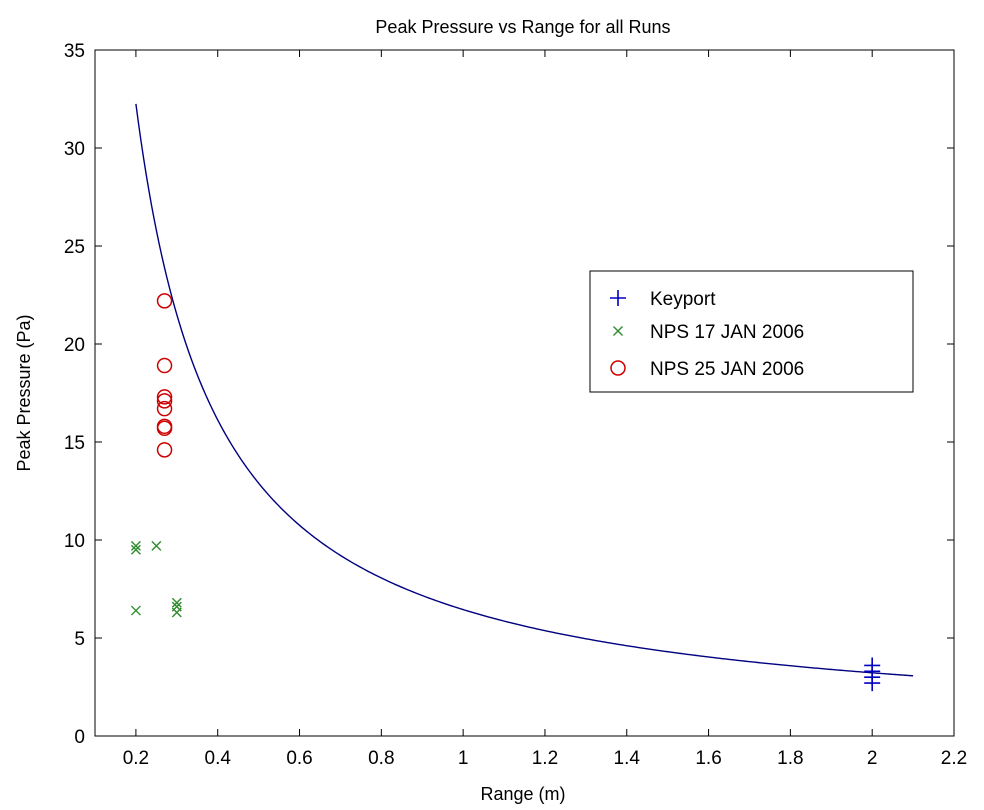 This screenshot has height=810, width=984. I want to click on y-tick-label: 5, so click(79, 639).